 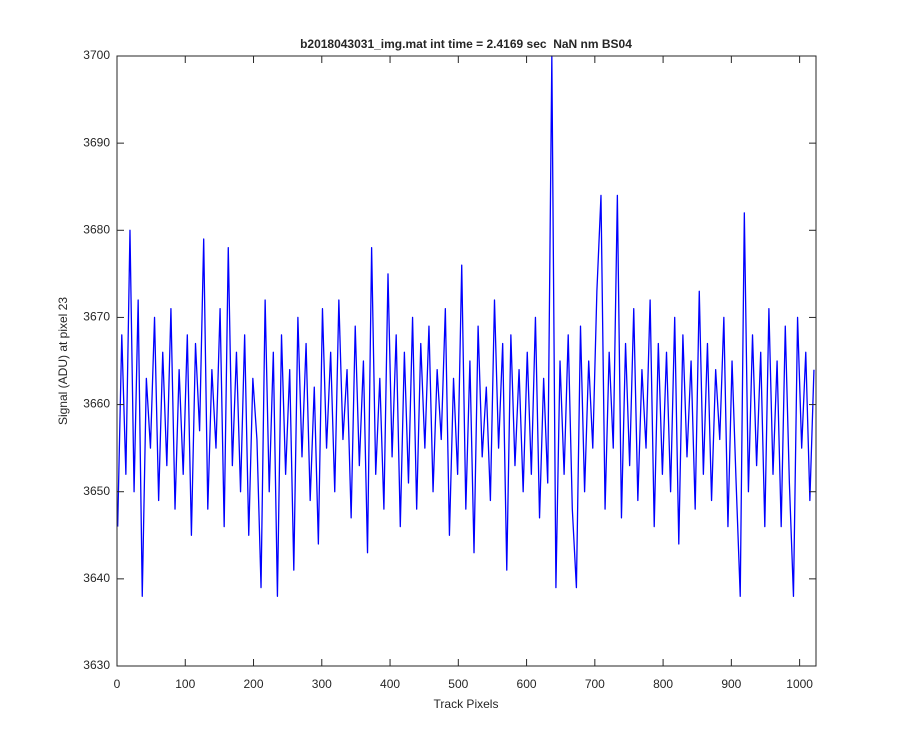 What do you see at coordinates (96, 491) in the screenshot?
I see `y-tick-label: 3650` at bounding box center [96, 491].